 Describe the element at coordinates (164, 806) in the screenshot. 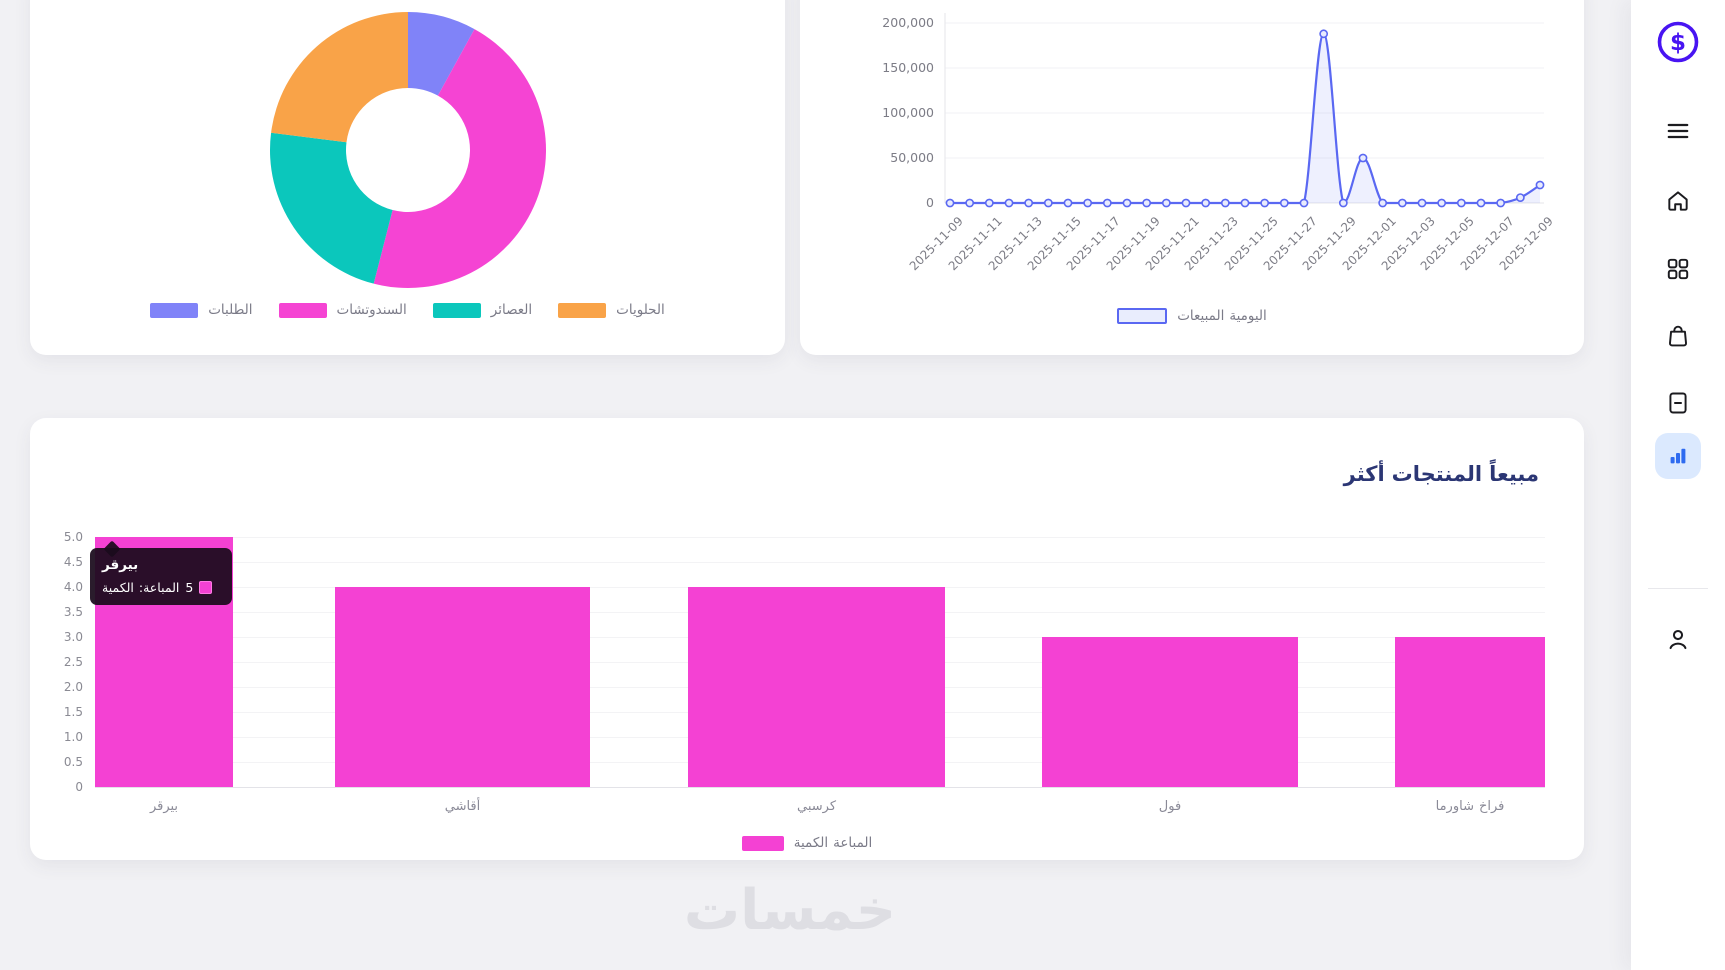

I see `bar-x-label-0: بيرقر` at that location.